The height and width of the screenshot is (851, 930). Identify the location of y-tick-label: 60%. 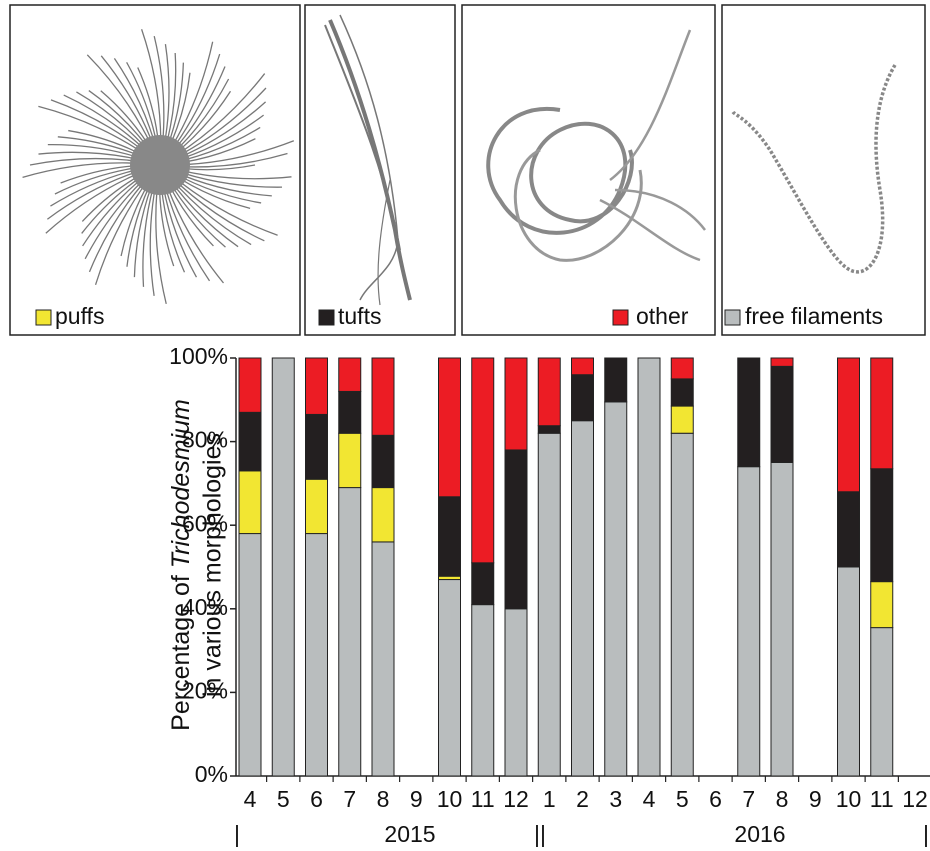
(205, 523).